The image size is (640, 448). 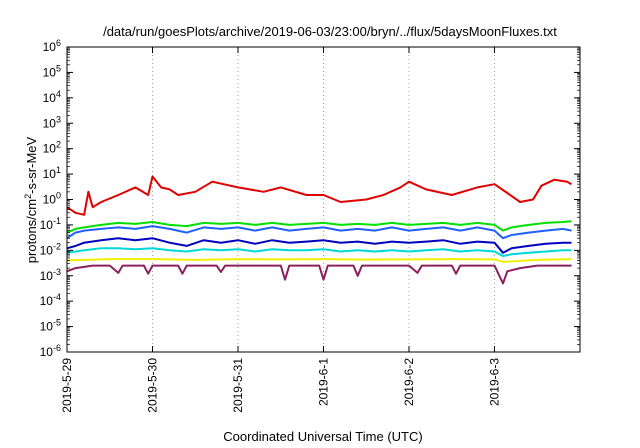 I want to click on y-tick-exponent: 5, so click(x=58, y=68).